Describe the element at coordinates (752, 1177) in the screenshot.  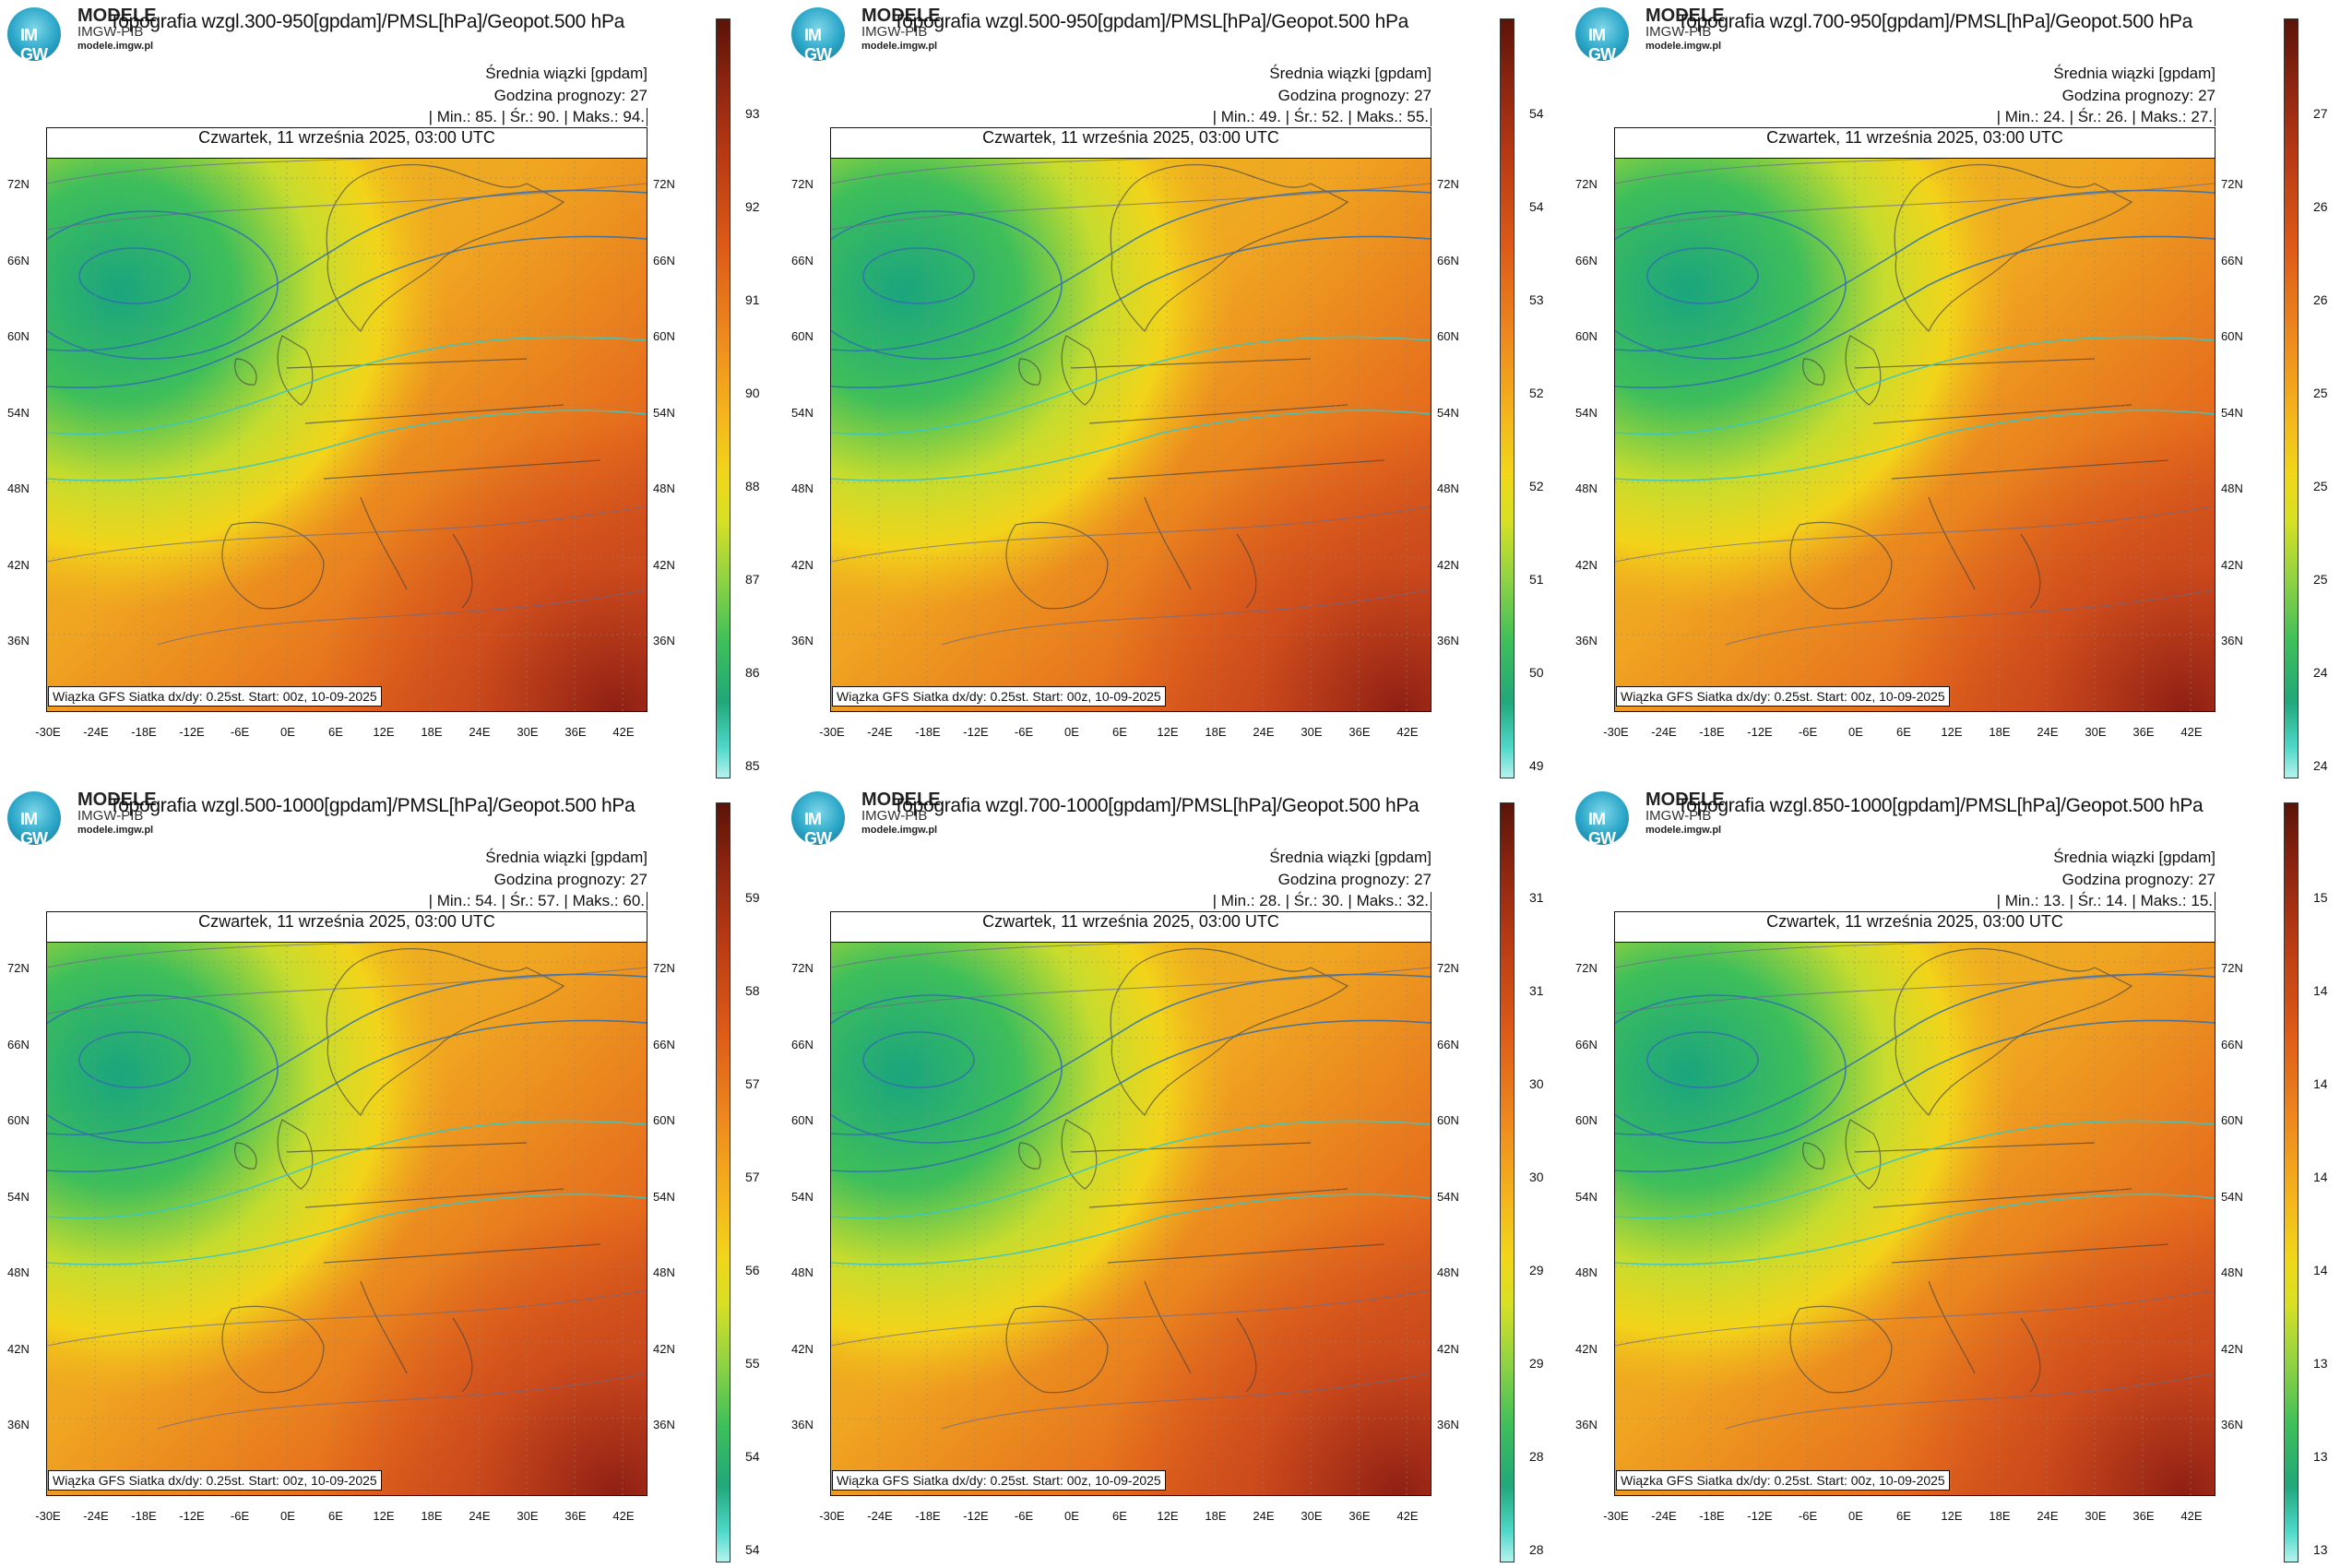
I see `colorbar-tick: 57` at that location.